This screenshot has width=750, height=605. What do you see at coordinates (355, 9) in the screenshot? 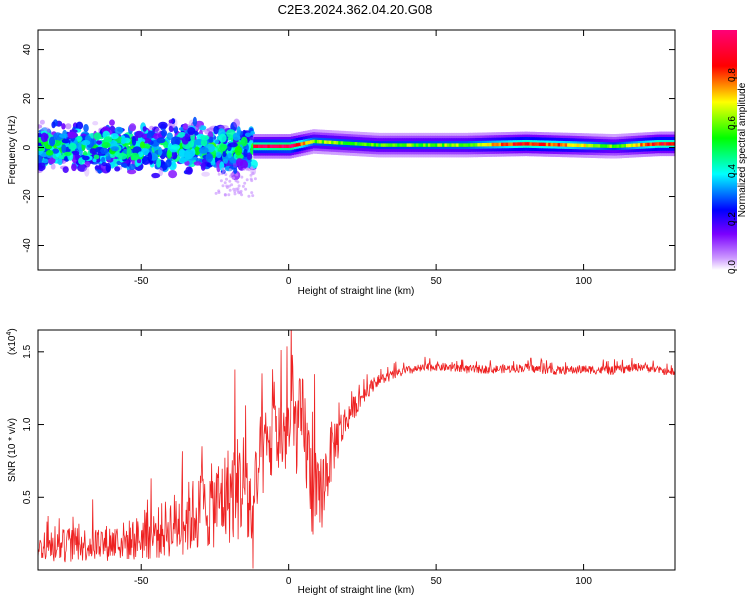
I see `figure-title: C2E3.2024.362.04.20.G08` at bounding box center [355, 9].